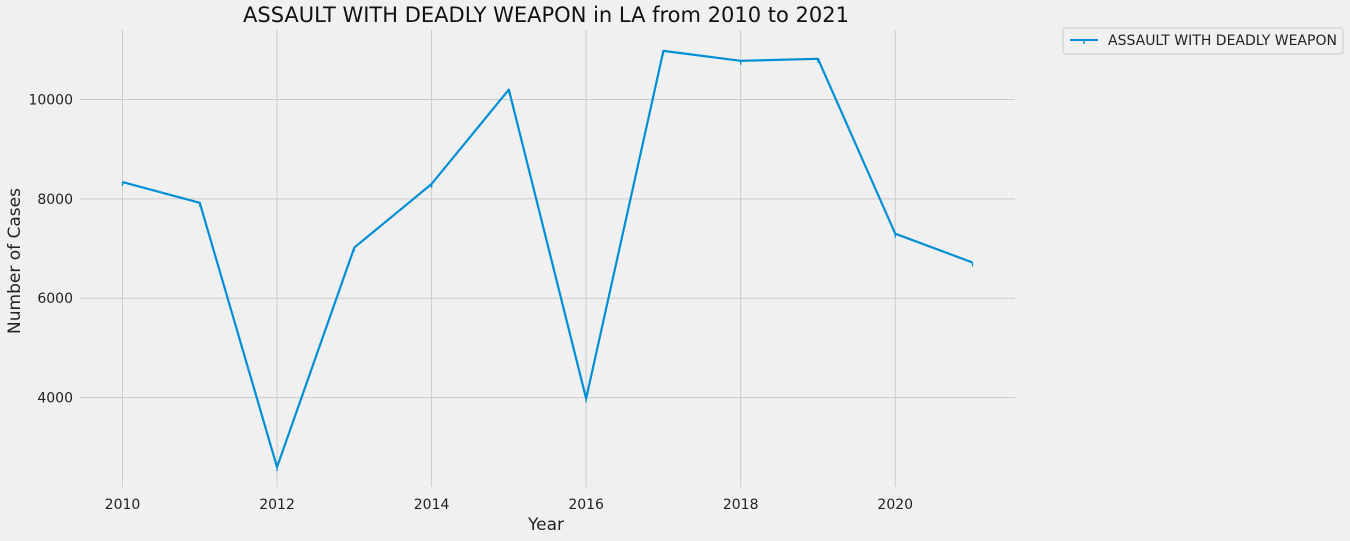  I want to click on x-tick-label: 2018, so click(741, 505).